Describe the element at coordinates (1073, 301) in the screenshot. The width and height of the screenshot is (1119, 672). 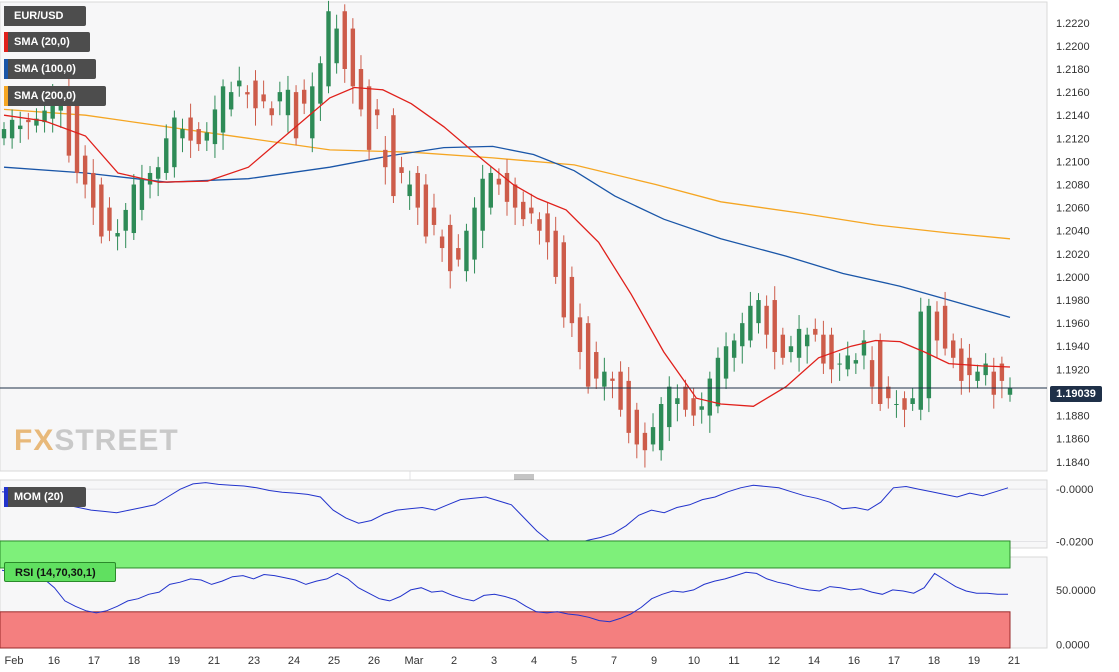
I see `price-tick-label: 1.1980` at that location.